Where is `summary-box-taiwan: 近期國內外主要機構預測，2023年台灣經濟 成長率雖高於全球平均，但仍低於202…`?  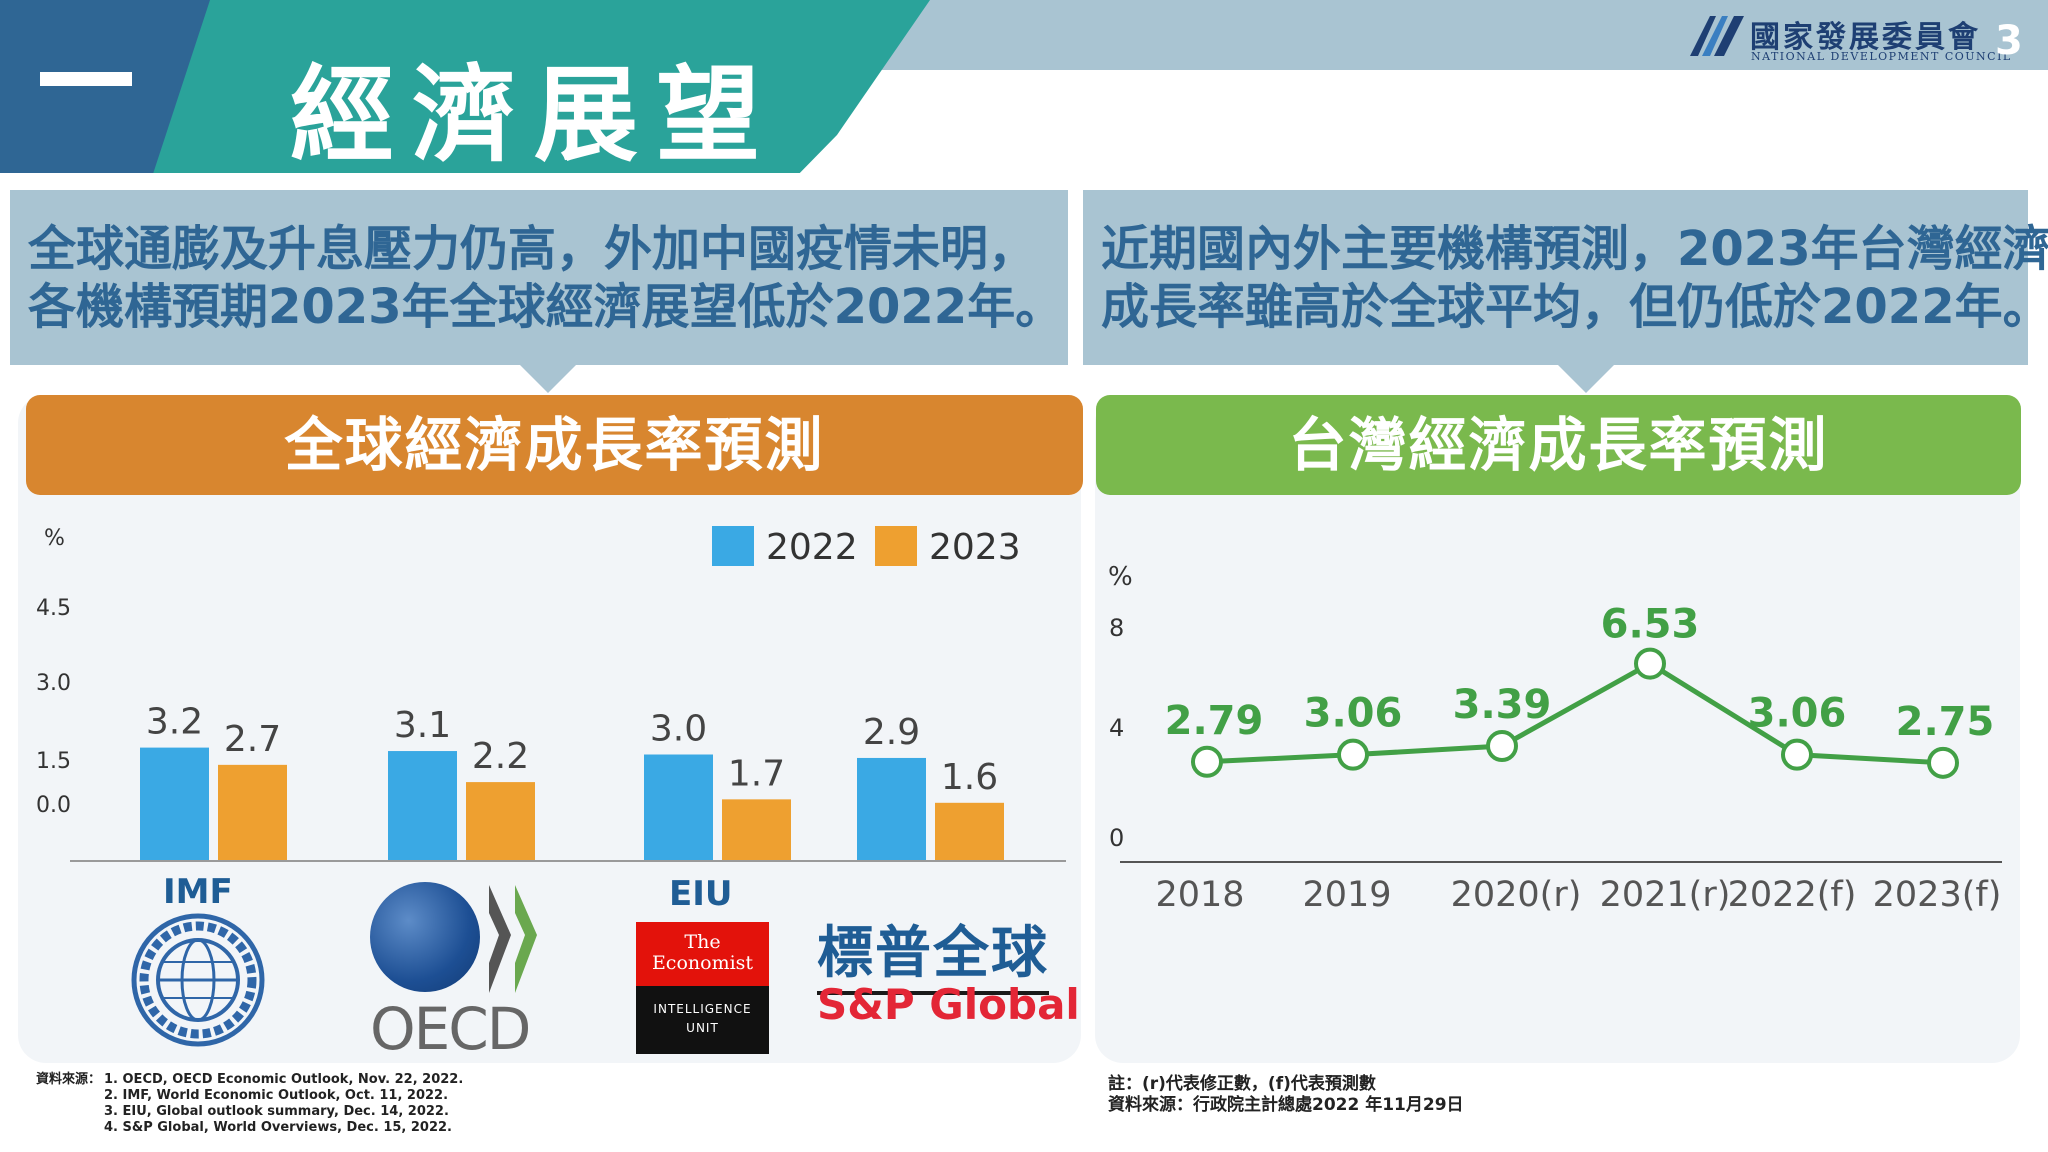 summary-box-taiwan: 近期國內外主要機構預測，2023年台灣經濟 成長率雖高於全球平均，但仍低於202… is located at coordinates (1565, 291).